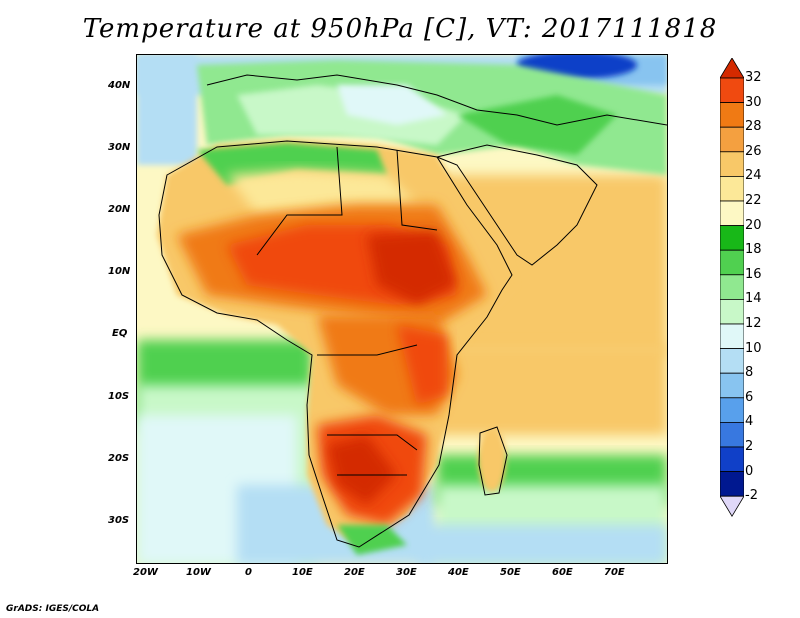 This screenshot has width=800, height=618. I want to click on colorbar, so click(732, 287).